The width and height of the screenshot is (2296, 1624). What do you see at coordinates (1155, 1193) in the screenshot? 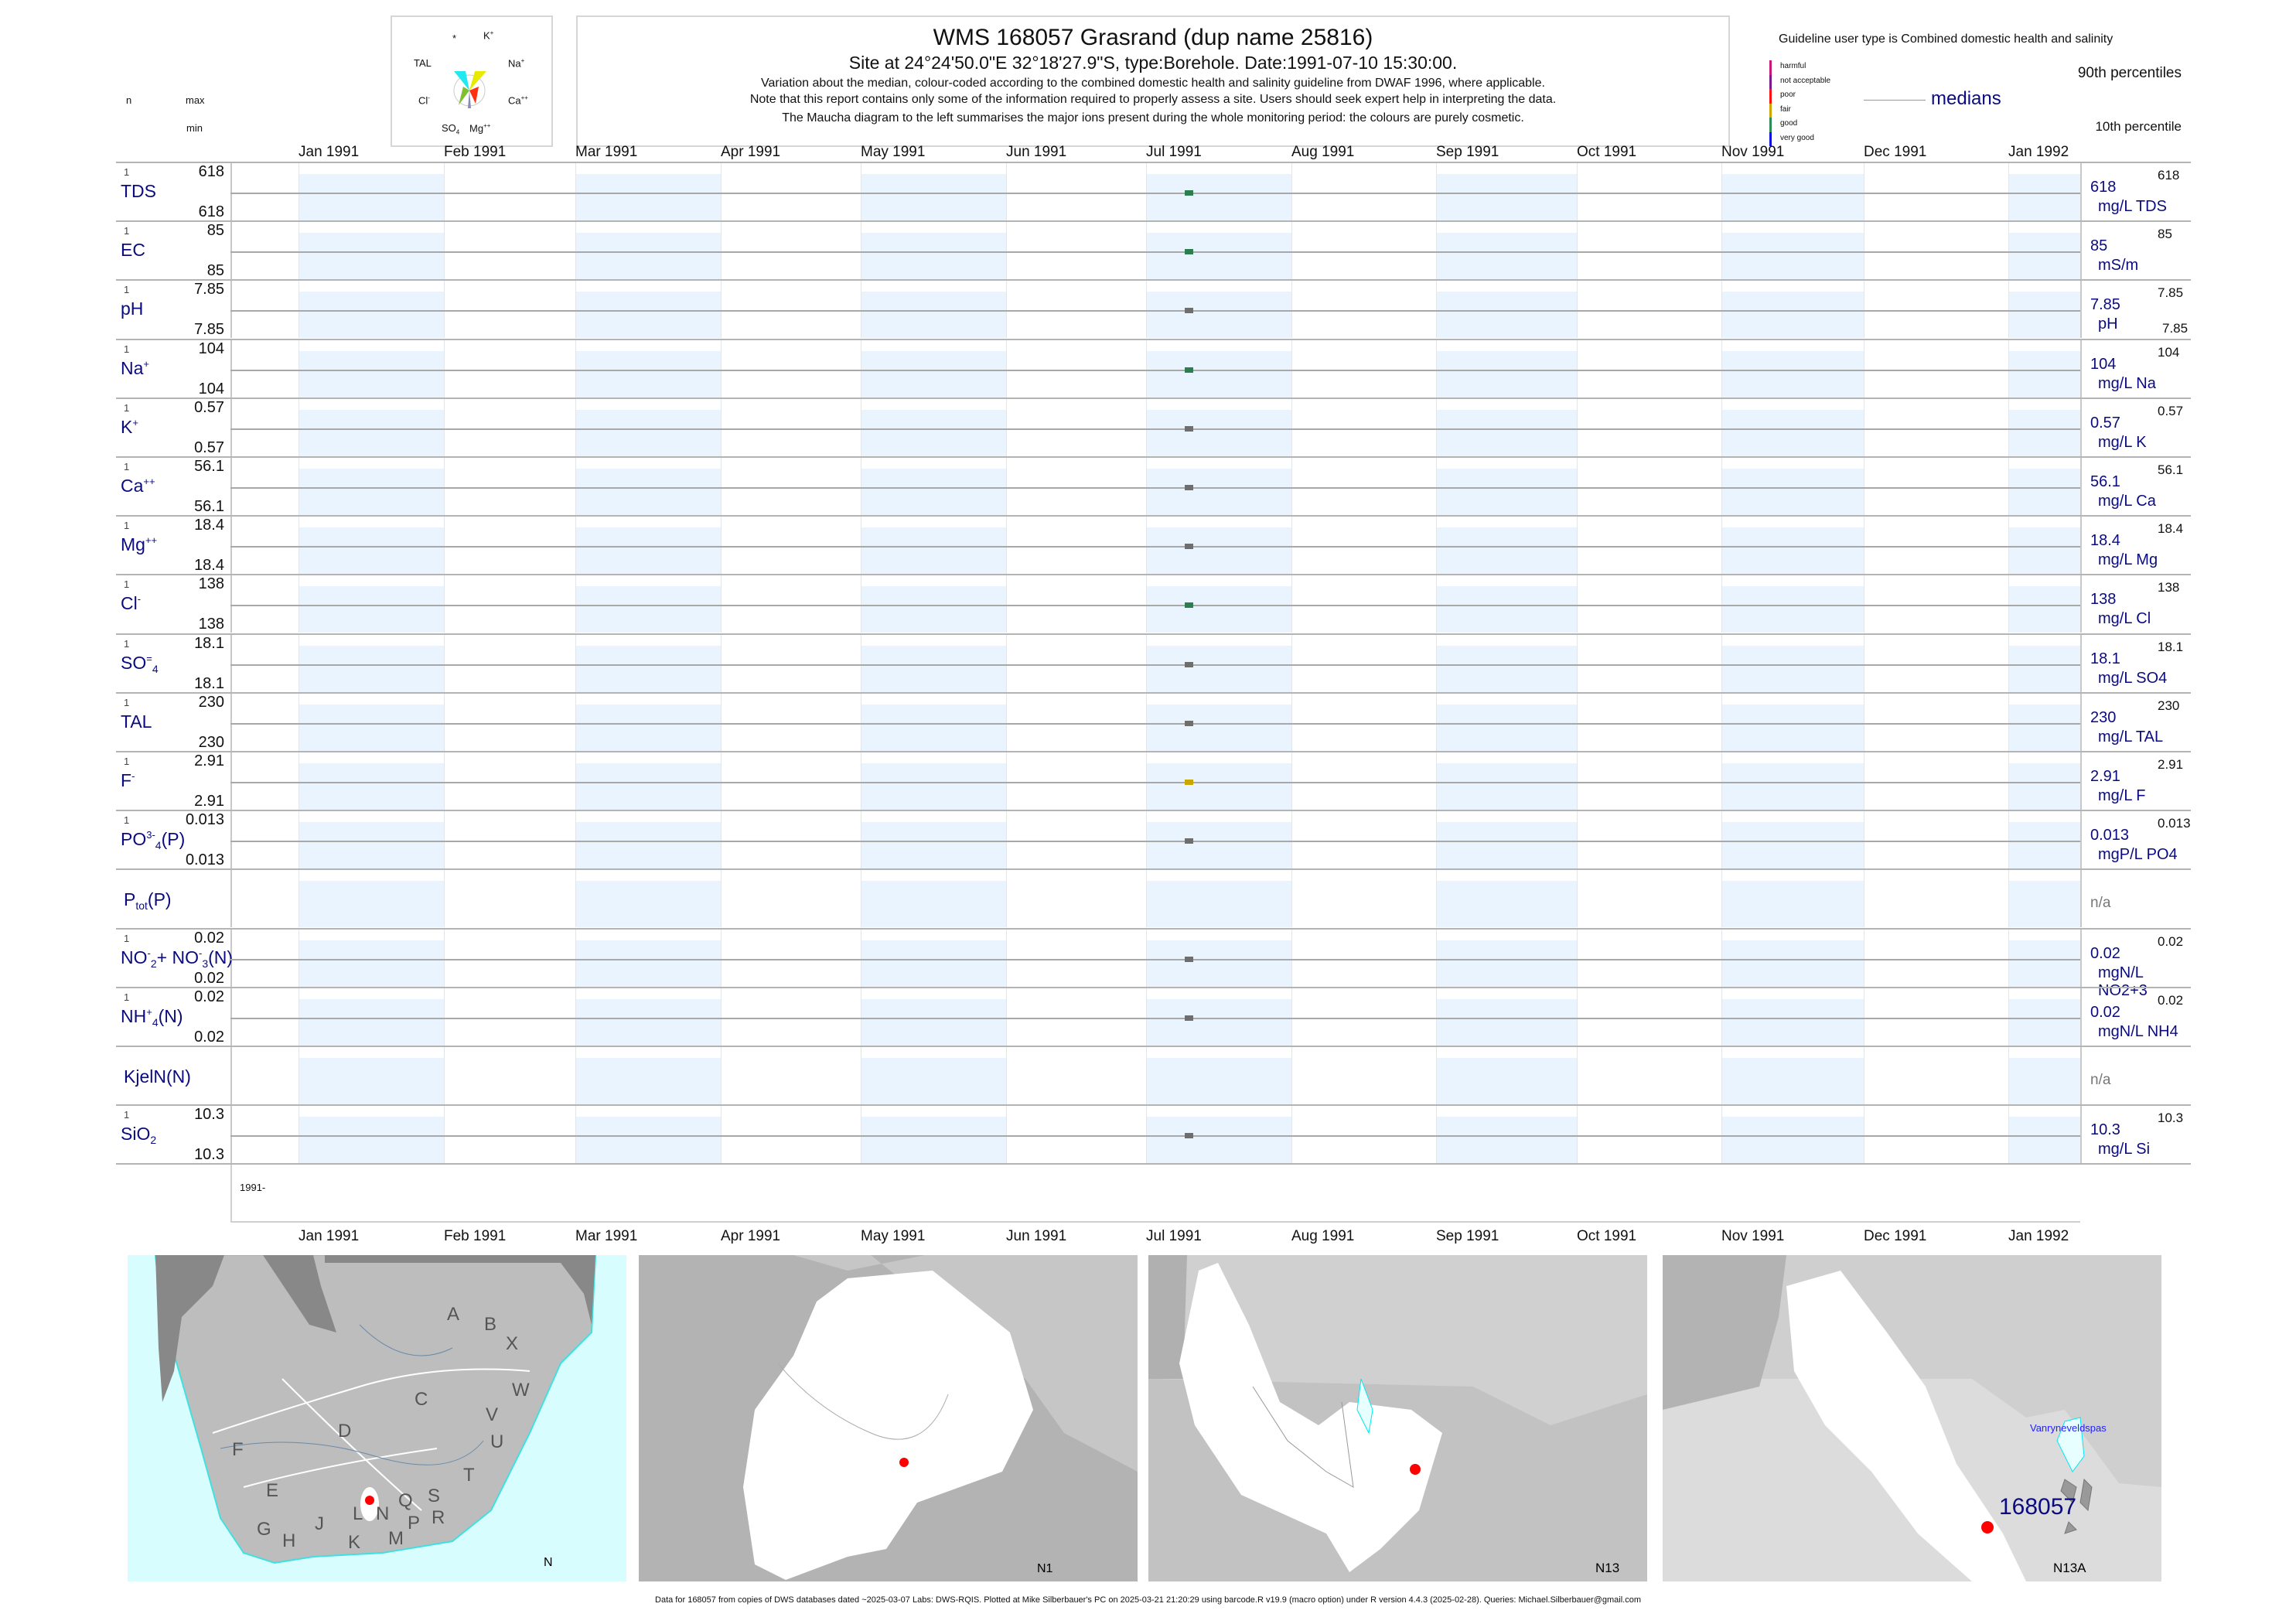
I see `bottom-axis-frame` at bounding box center [1155, 1193].